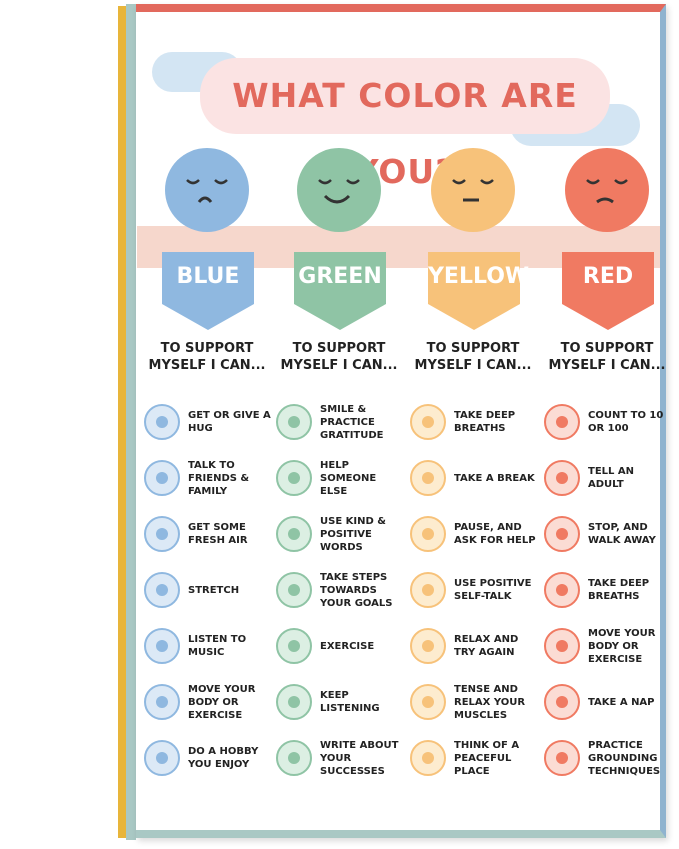  I want to click on column-name: RED, so click(608, 276).